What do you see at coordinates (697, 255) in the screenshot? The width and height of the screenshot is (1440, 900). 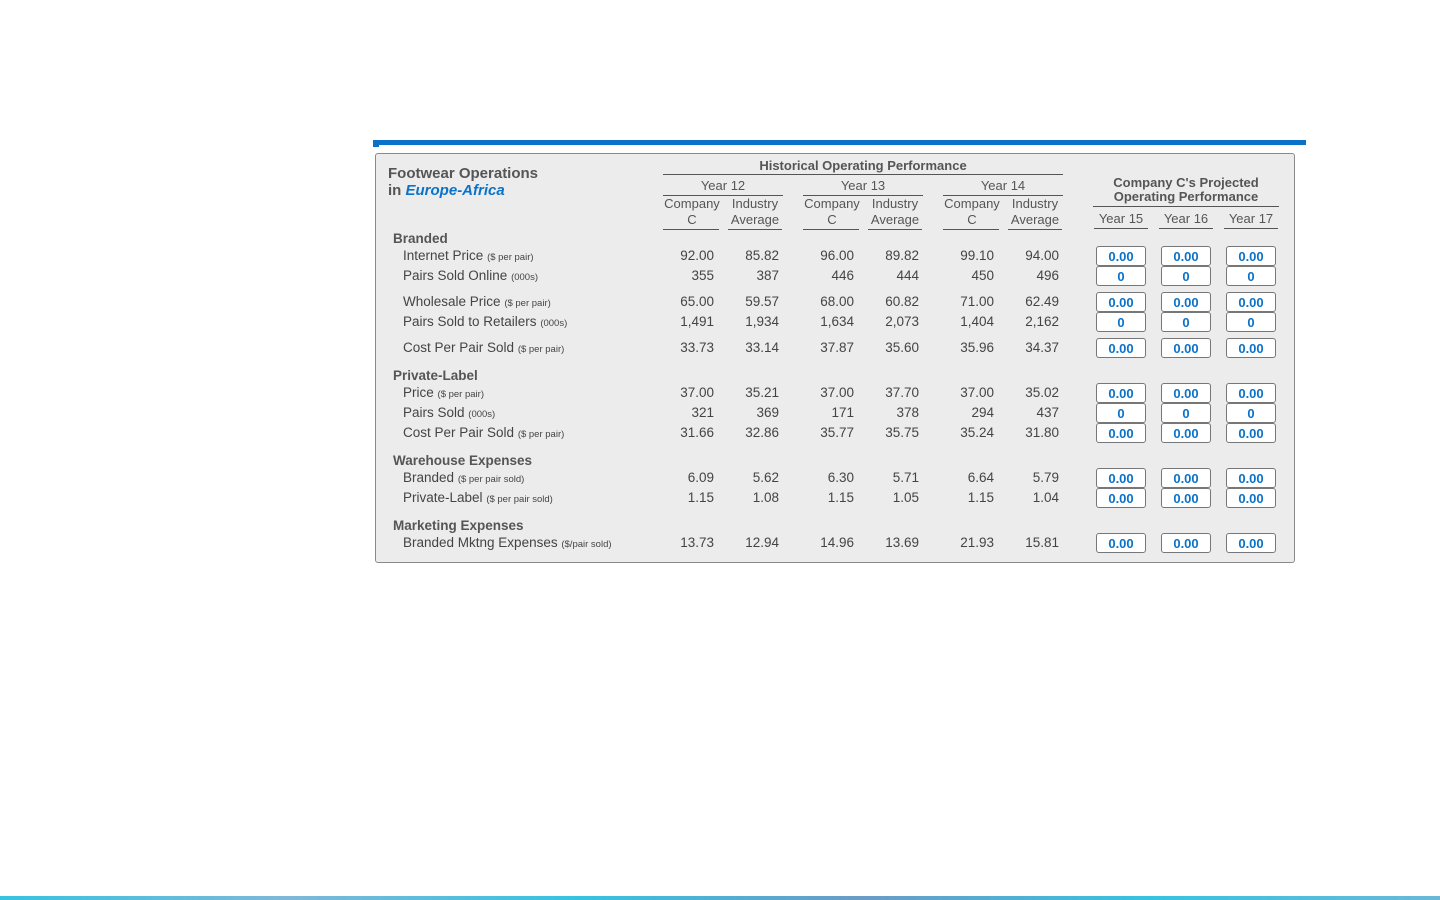 I see `company-value: 92.00` at bounding box center [697, 255].